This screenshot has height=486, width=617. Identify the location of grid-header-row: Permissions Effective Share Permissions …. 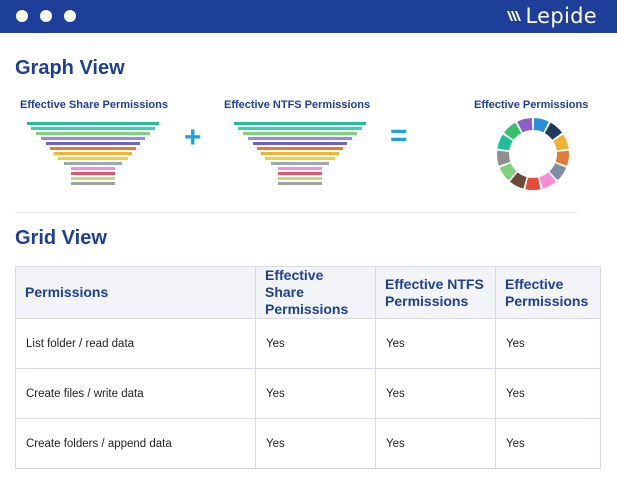
(308, 292).